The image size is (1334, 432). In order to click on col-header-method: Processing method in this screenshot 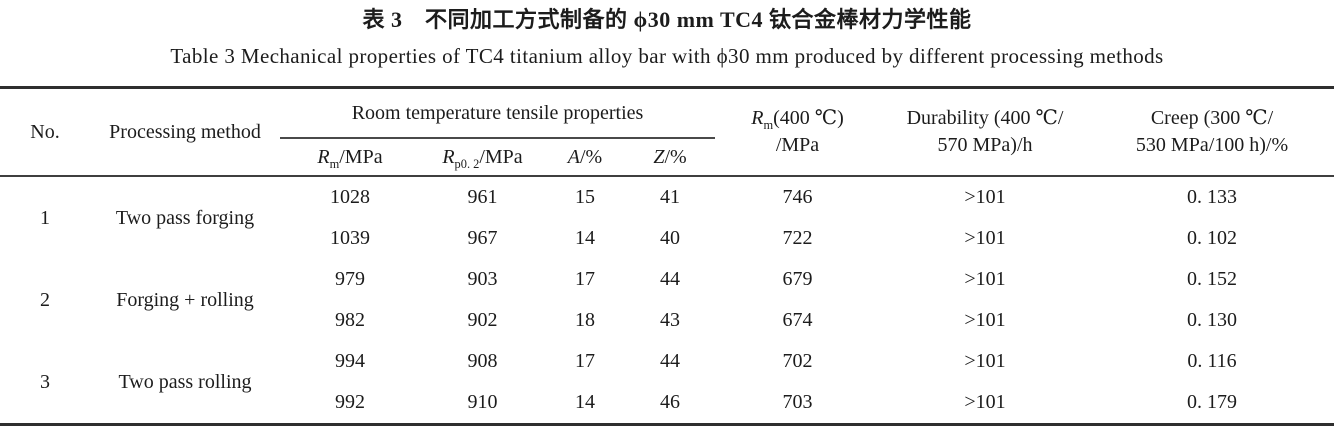, I will do `click(185, 132)`.